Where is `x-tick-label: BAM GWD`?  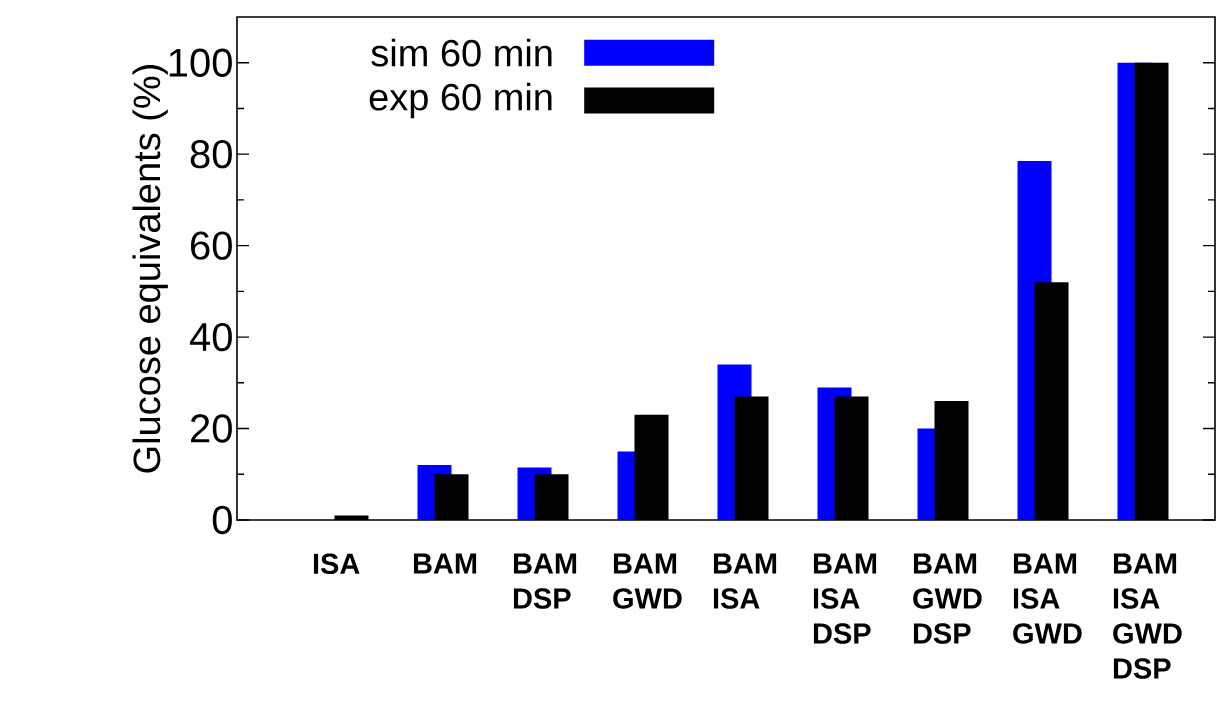 x-tick-label: BAM GWD is located at coordinates (647, 581).